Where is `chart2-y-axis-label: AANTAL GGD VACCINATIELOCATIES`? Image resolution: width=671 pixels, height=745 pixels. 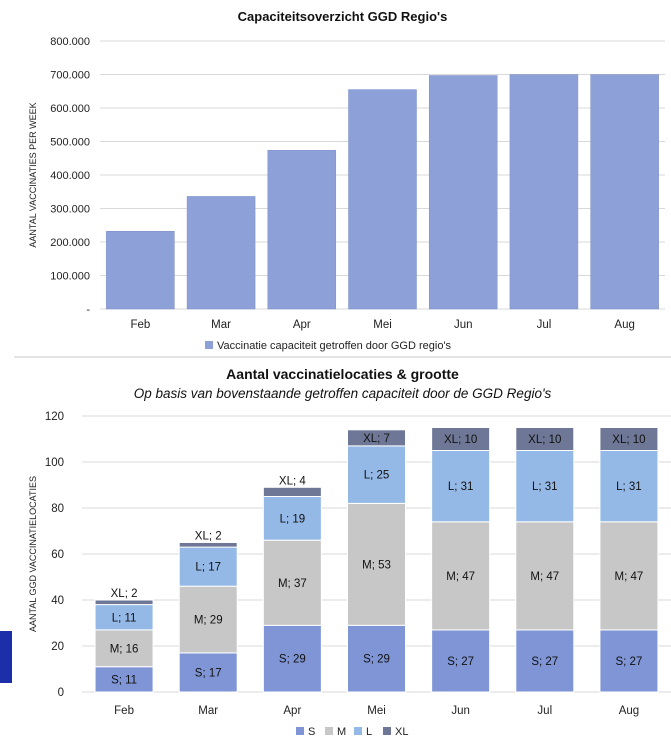 chart2-y-axis-label: AANTAL GGD VACCINATIELOCATIES is located at coordinates (33, 554).